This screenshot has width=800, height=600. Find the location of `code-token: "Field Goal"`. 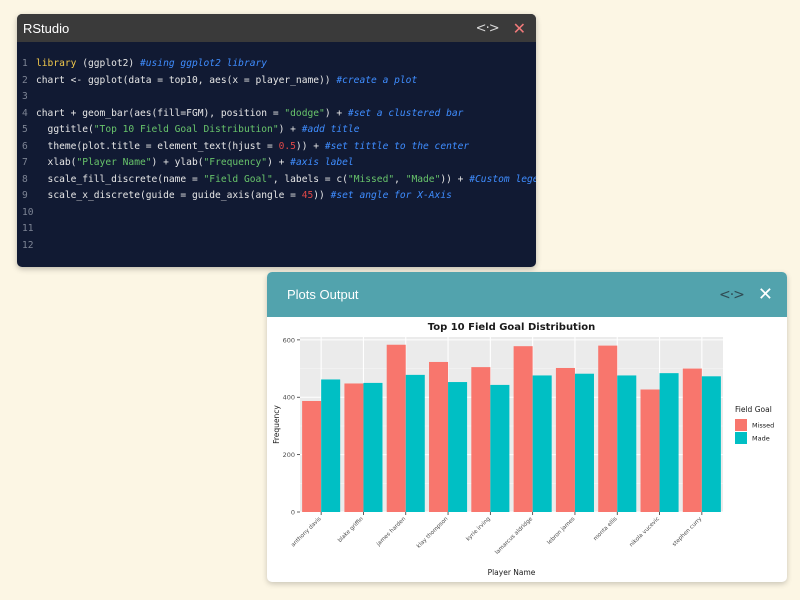

code-token: "Field Goal" is located at coordinates (238, 179).